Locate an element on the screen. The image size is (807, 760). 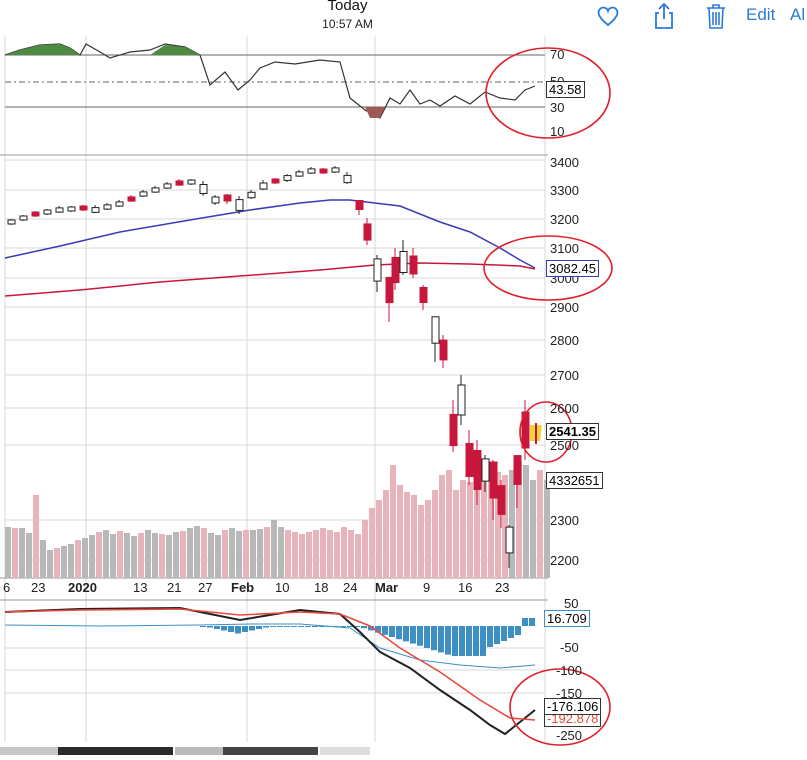
macd-value-box: -176.106 is located at coordinates (573, 706).